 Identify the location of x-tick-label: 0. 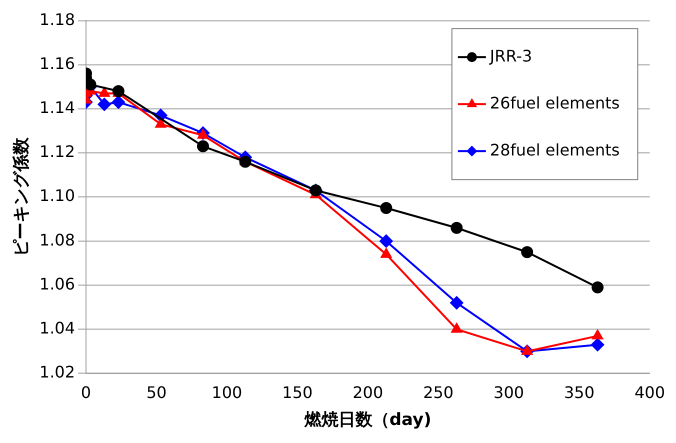
(86, 392).